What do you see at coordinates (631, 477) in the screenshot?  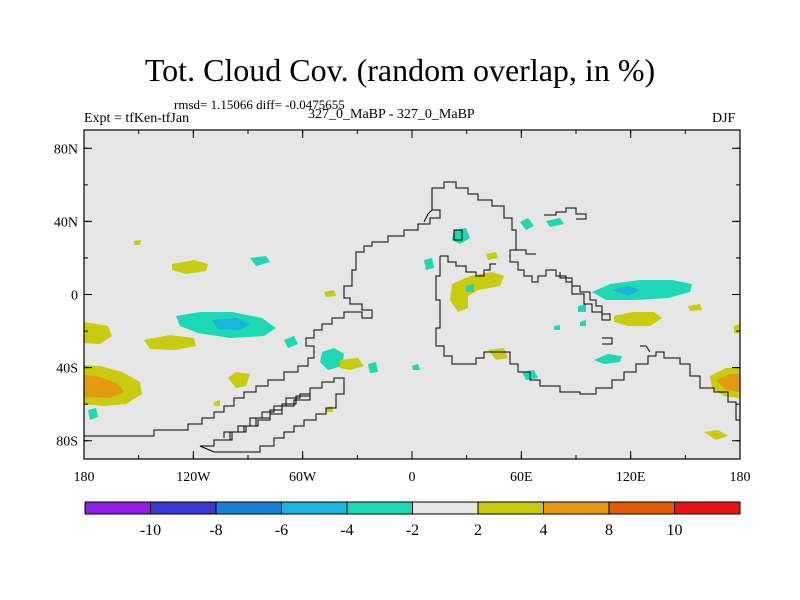 I see `x-tick-label: 120E` at bounding box center [631, 477].